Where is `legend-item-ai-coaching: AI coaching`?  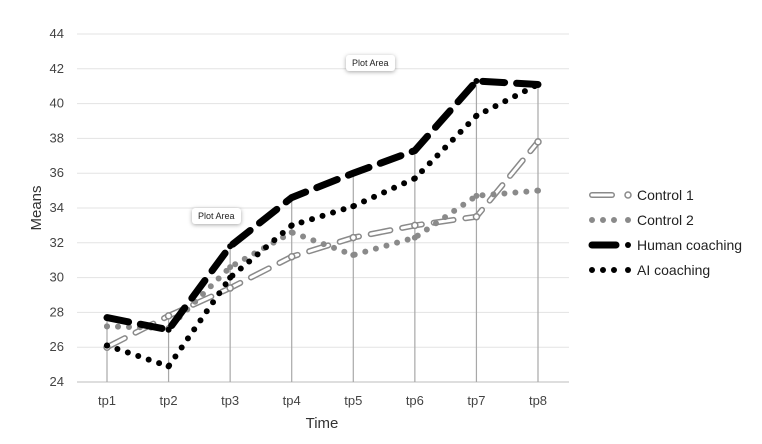 legend-item-ai-coaching: AI coaching is located at coordinates (649, 270).